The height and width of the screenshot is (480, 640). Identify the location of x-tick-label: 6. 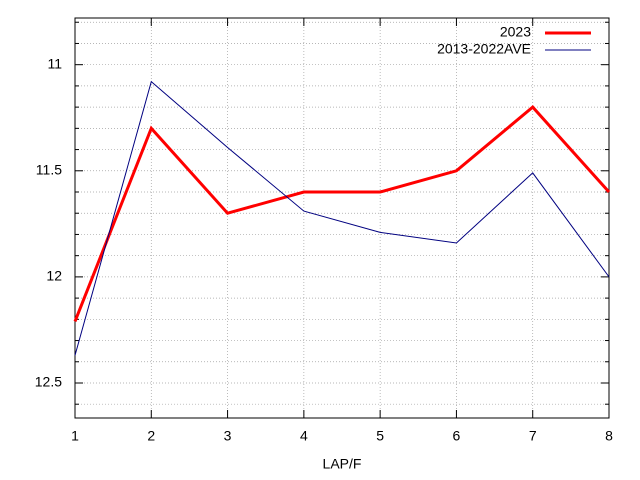
(457, 436).